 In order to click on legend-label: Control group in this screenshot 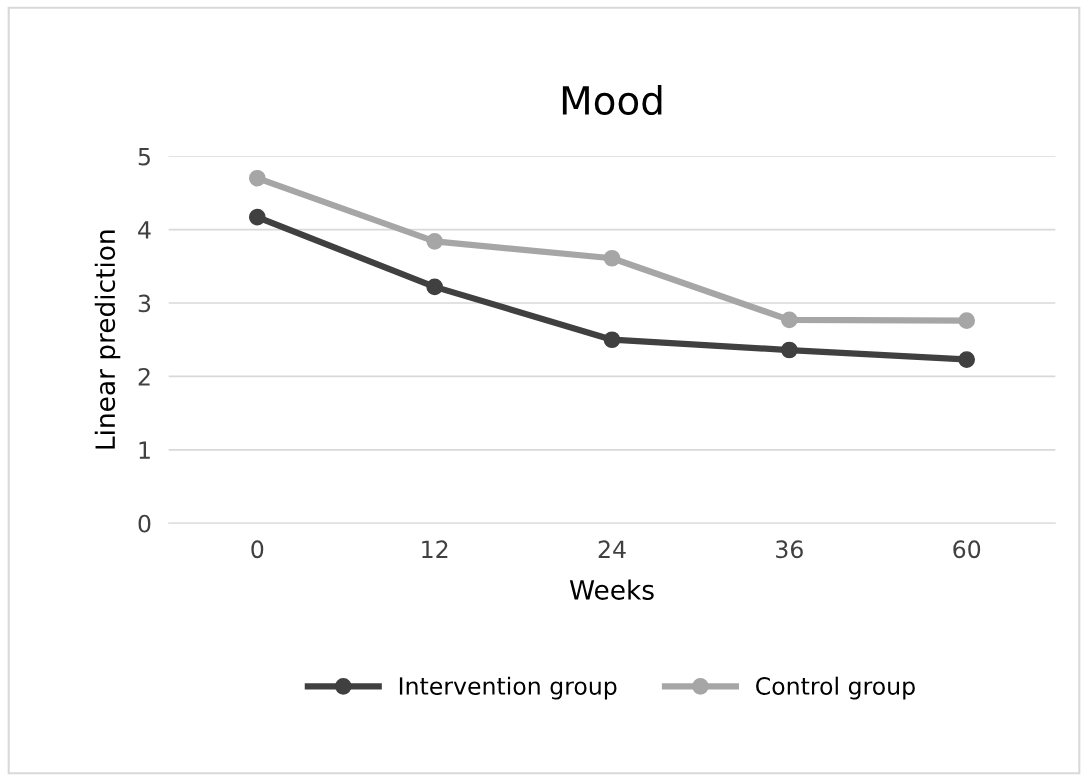, I will do `click(835, 688)`.